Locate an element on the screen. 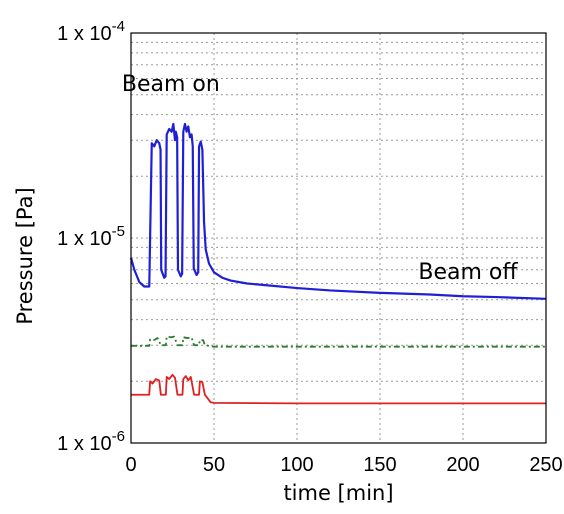 The height and width of the screenshot is (514, 564). annotation-label: Beam off is located at coordinates (468, 272).